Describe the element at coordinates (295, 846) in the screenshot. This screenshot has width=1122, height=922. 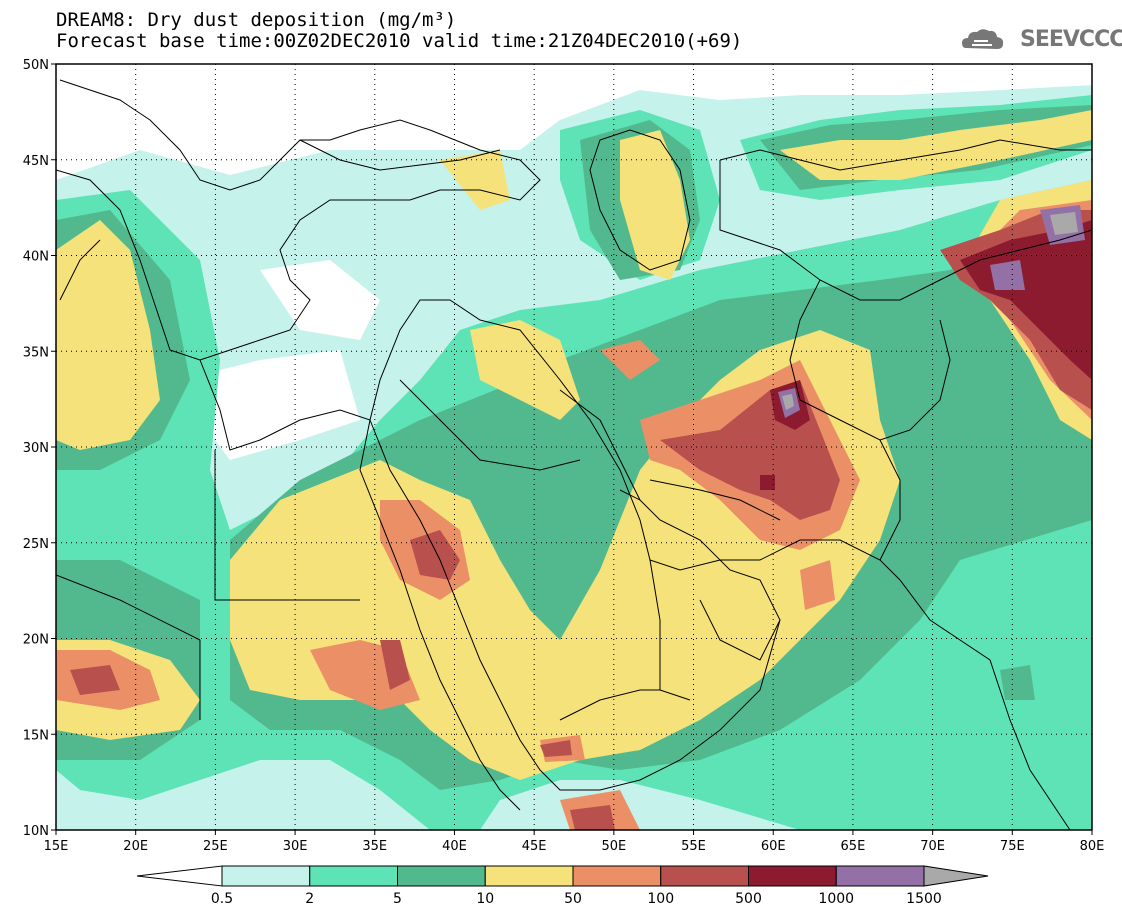
I see `x-tick-label: 30E` at that location.